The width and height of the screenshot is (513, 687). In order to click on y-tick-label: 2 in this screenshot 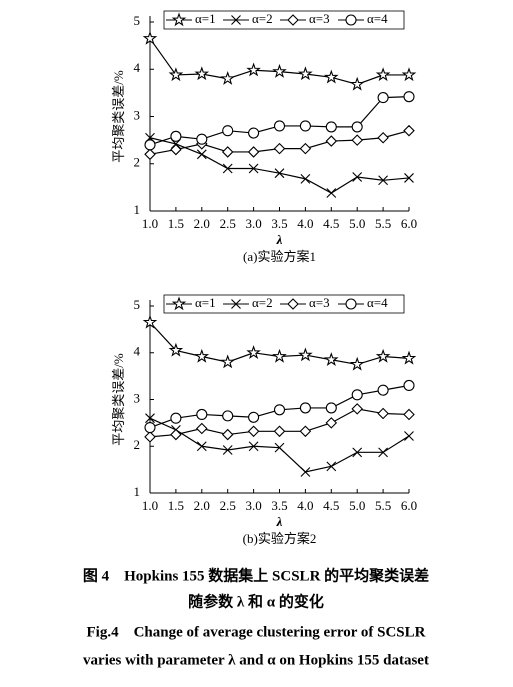, I will do `click(137, 162)`.